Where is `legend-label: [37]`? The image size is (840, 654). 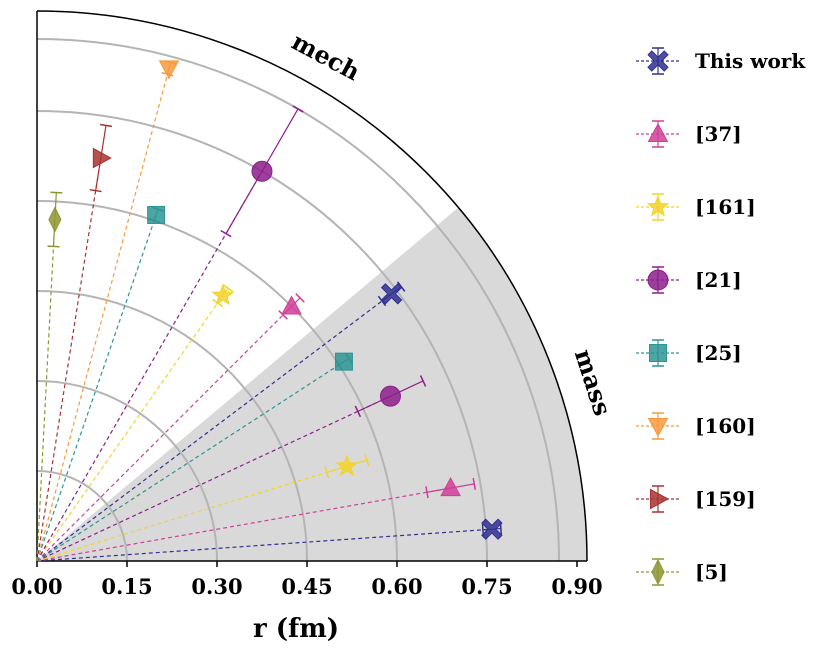 legend-label: [37] is located at coordinates (718, 134).